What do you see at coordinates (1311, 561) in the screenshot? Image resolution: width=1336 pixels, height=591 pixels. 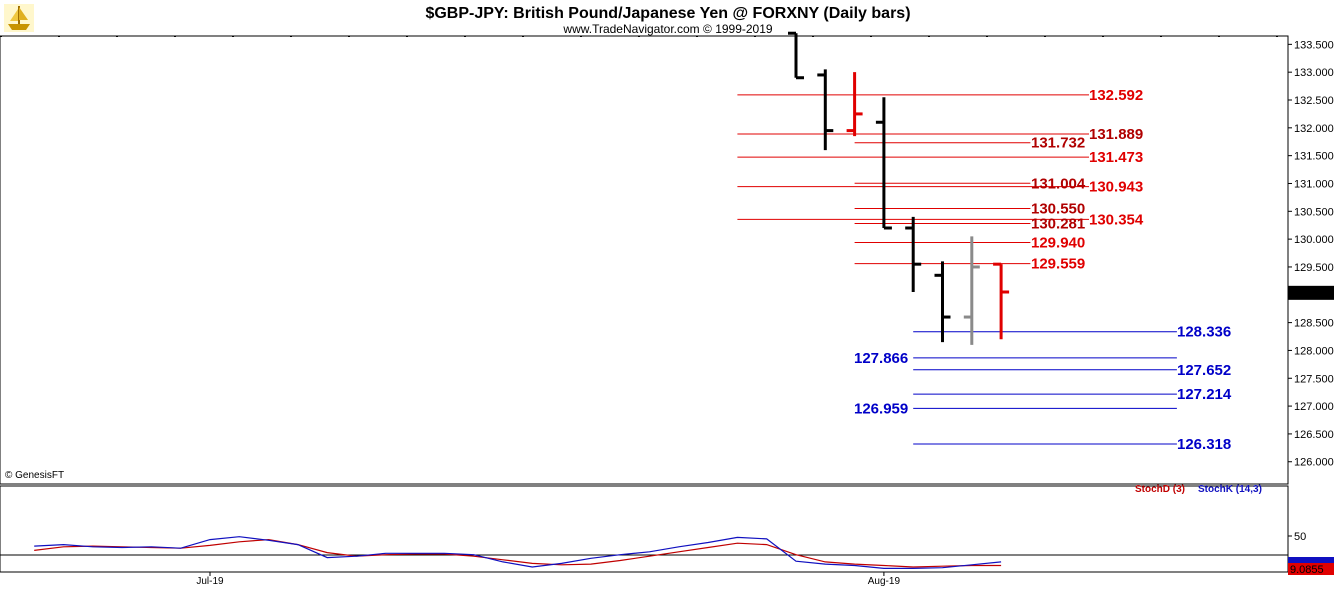 I see `stoch-k-last-box` at bounding box center [1311, 561].